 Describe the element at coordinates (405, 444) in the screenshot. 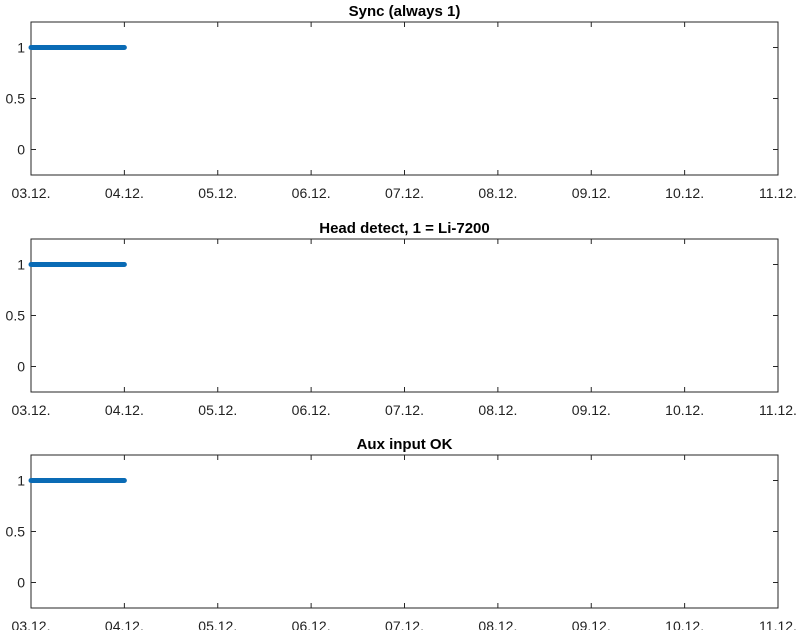

I see `panel-title: Aux input OK` at that location.